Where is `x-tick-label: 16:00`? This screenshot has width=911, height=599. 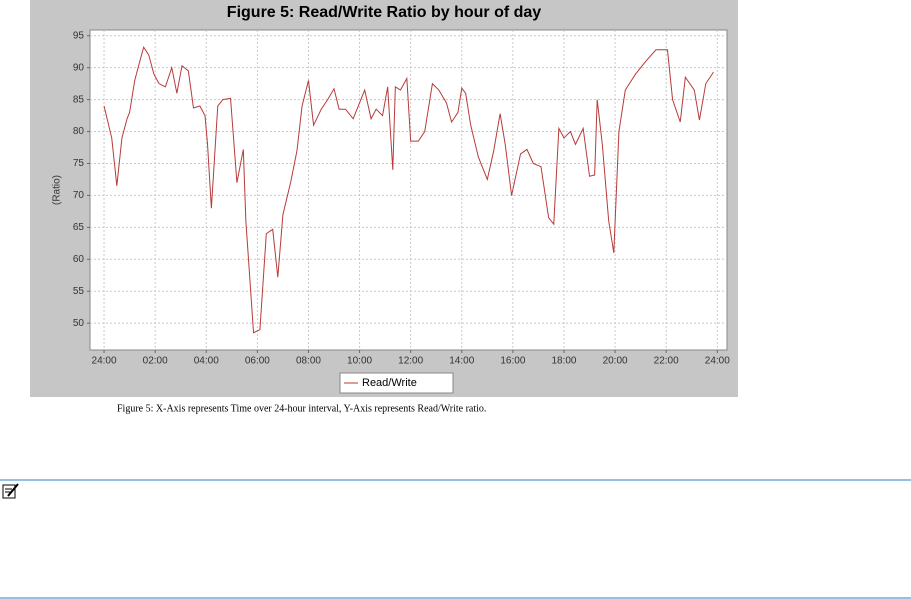
x-tick-label: 16:00 is located at coordinates (512, 361).